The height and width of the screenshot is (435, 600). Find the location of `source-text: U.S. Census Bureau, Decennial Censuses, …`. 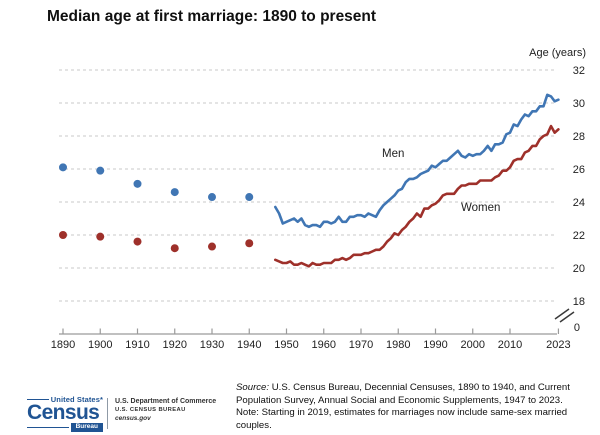

source-text: U.S. Census Bureau, Decennial Censuses, … is located at coordinates (403, 394).